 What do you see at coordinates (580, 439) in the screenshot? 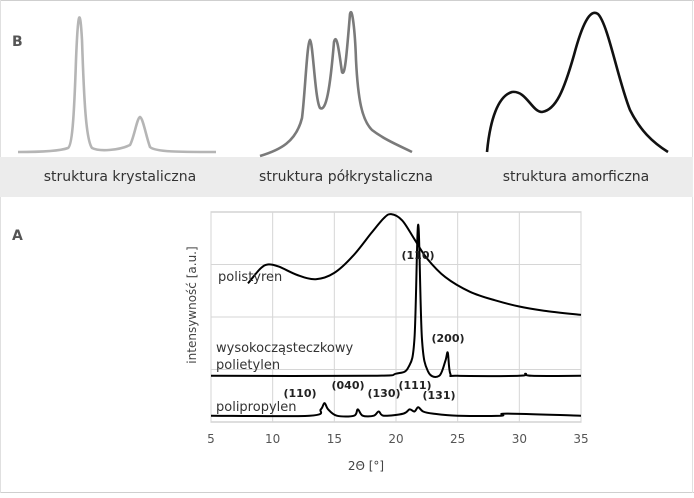
I see `x-tick-label: 35` at bounding box center [580, 439].